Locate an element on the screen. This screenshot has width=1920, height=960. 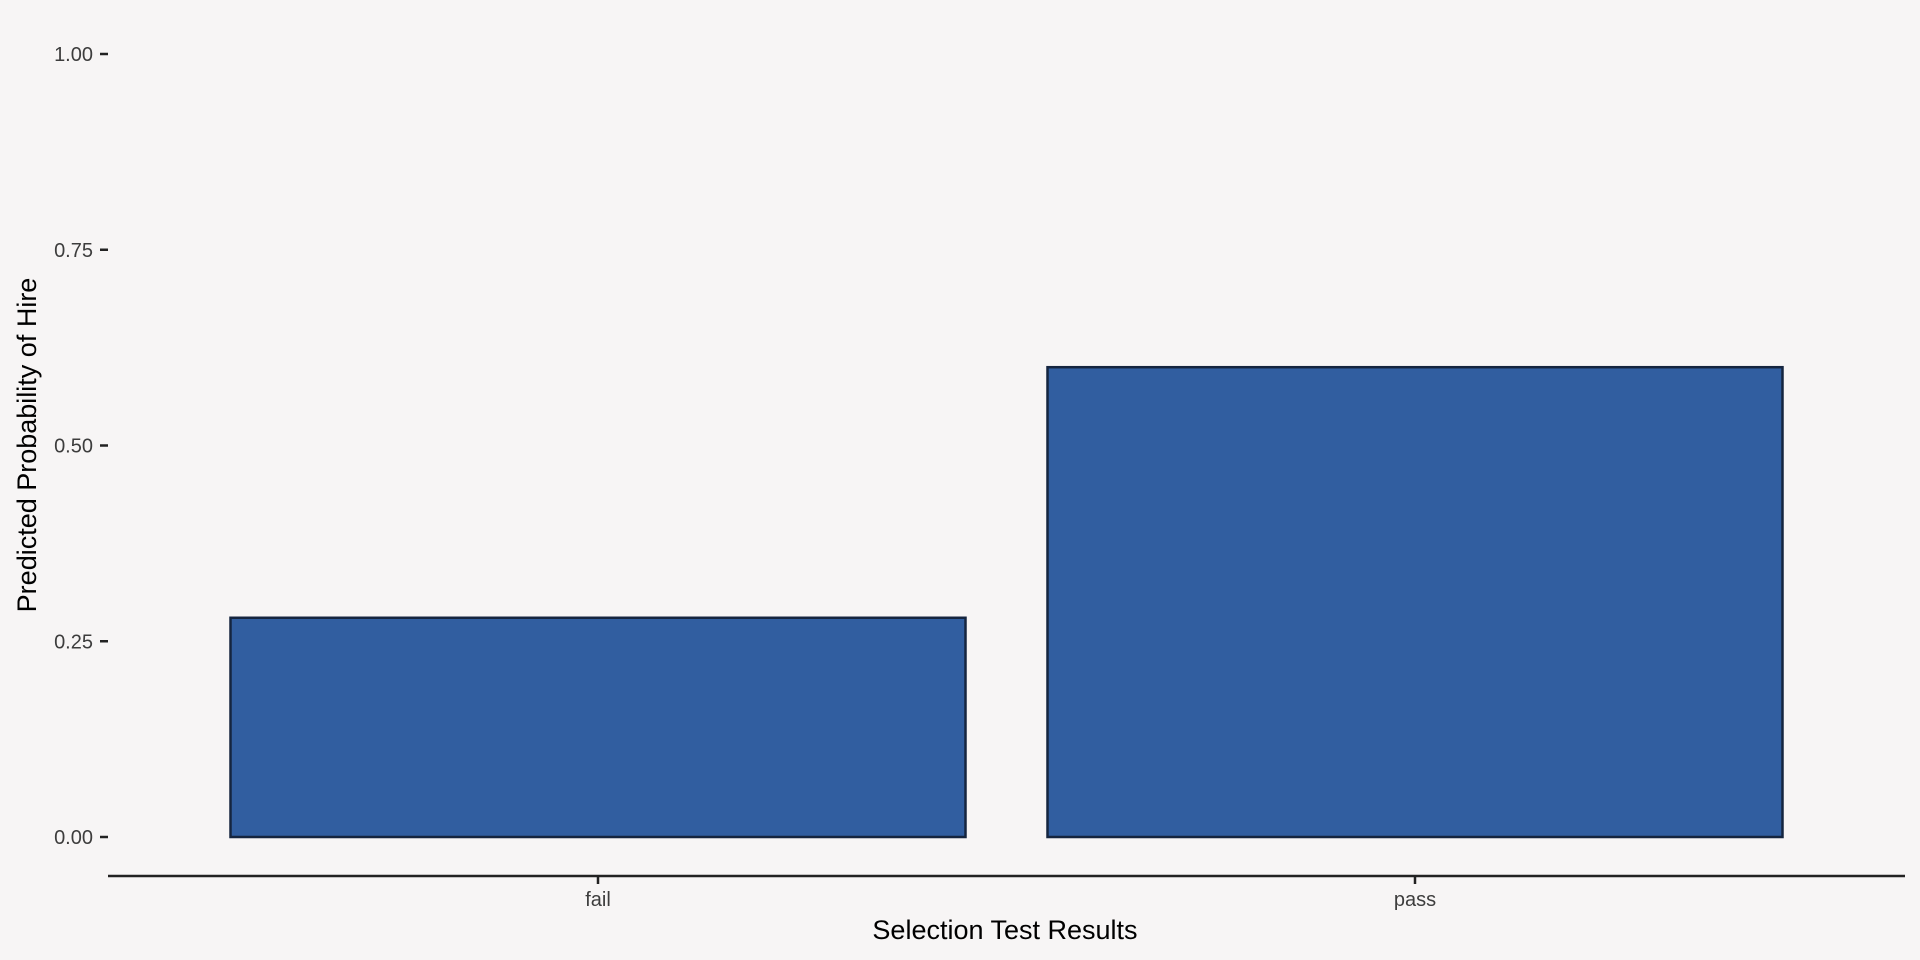
y-tick-label: 0.25 is located at coordinates (73, 642).